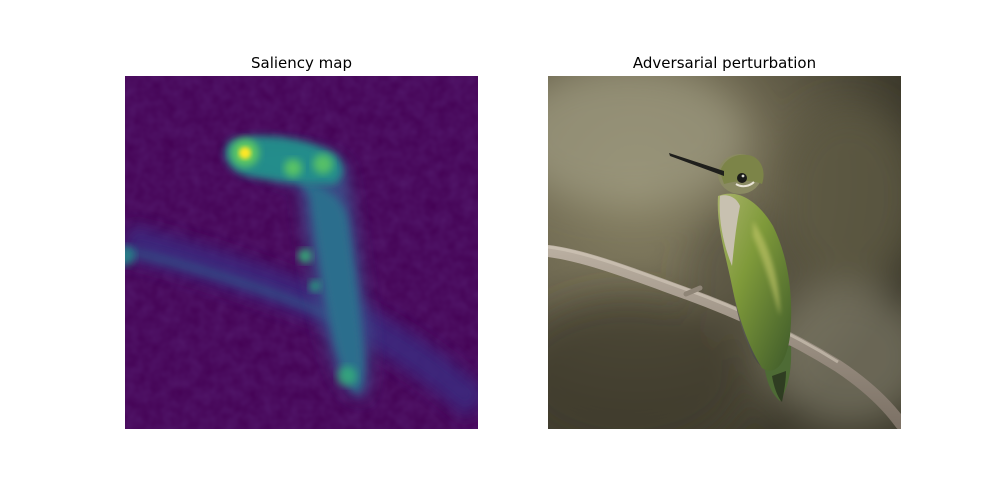 The width and height of the screenshot is (1000, 500). What do you see at coordinates (724, 63) in the screenshot?
I see `adversarial-perturbation-title: Adversarial perturbation` at bounding box center [724, 63].